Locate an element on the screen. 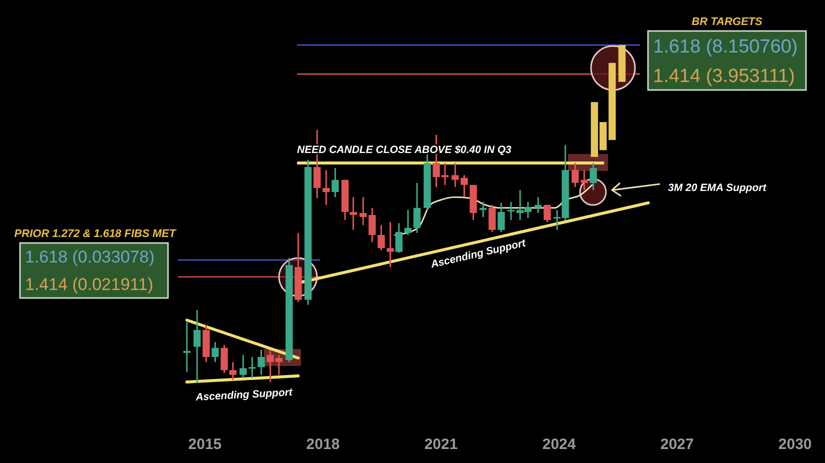 The height and width of the screenshot is (463, 825). x-tick-label: 2030 is located at coordinates (795, 444).